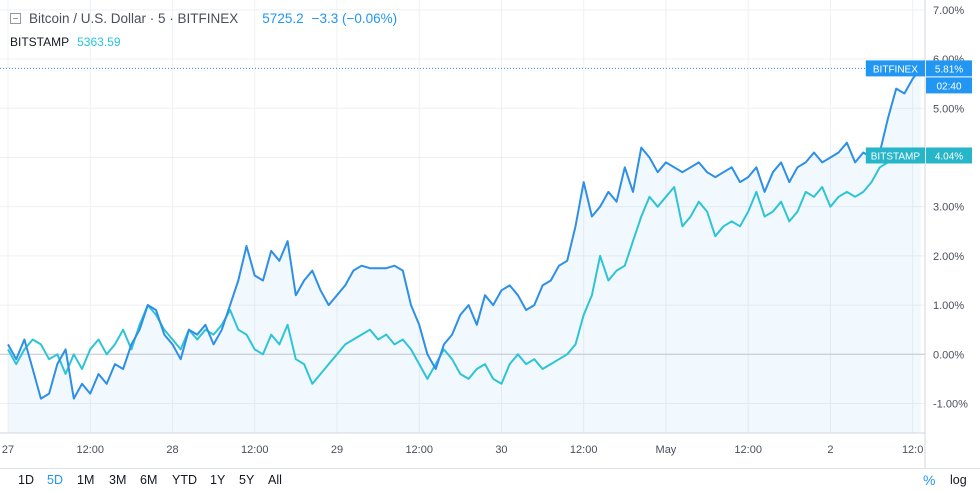  Describe the element at coordinates (501, 450) in the screenshot. I see `x-tick-label: 30` at that location.